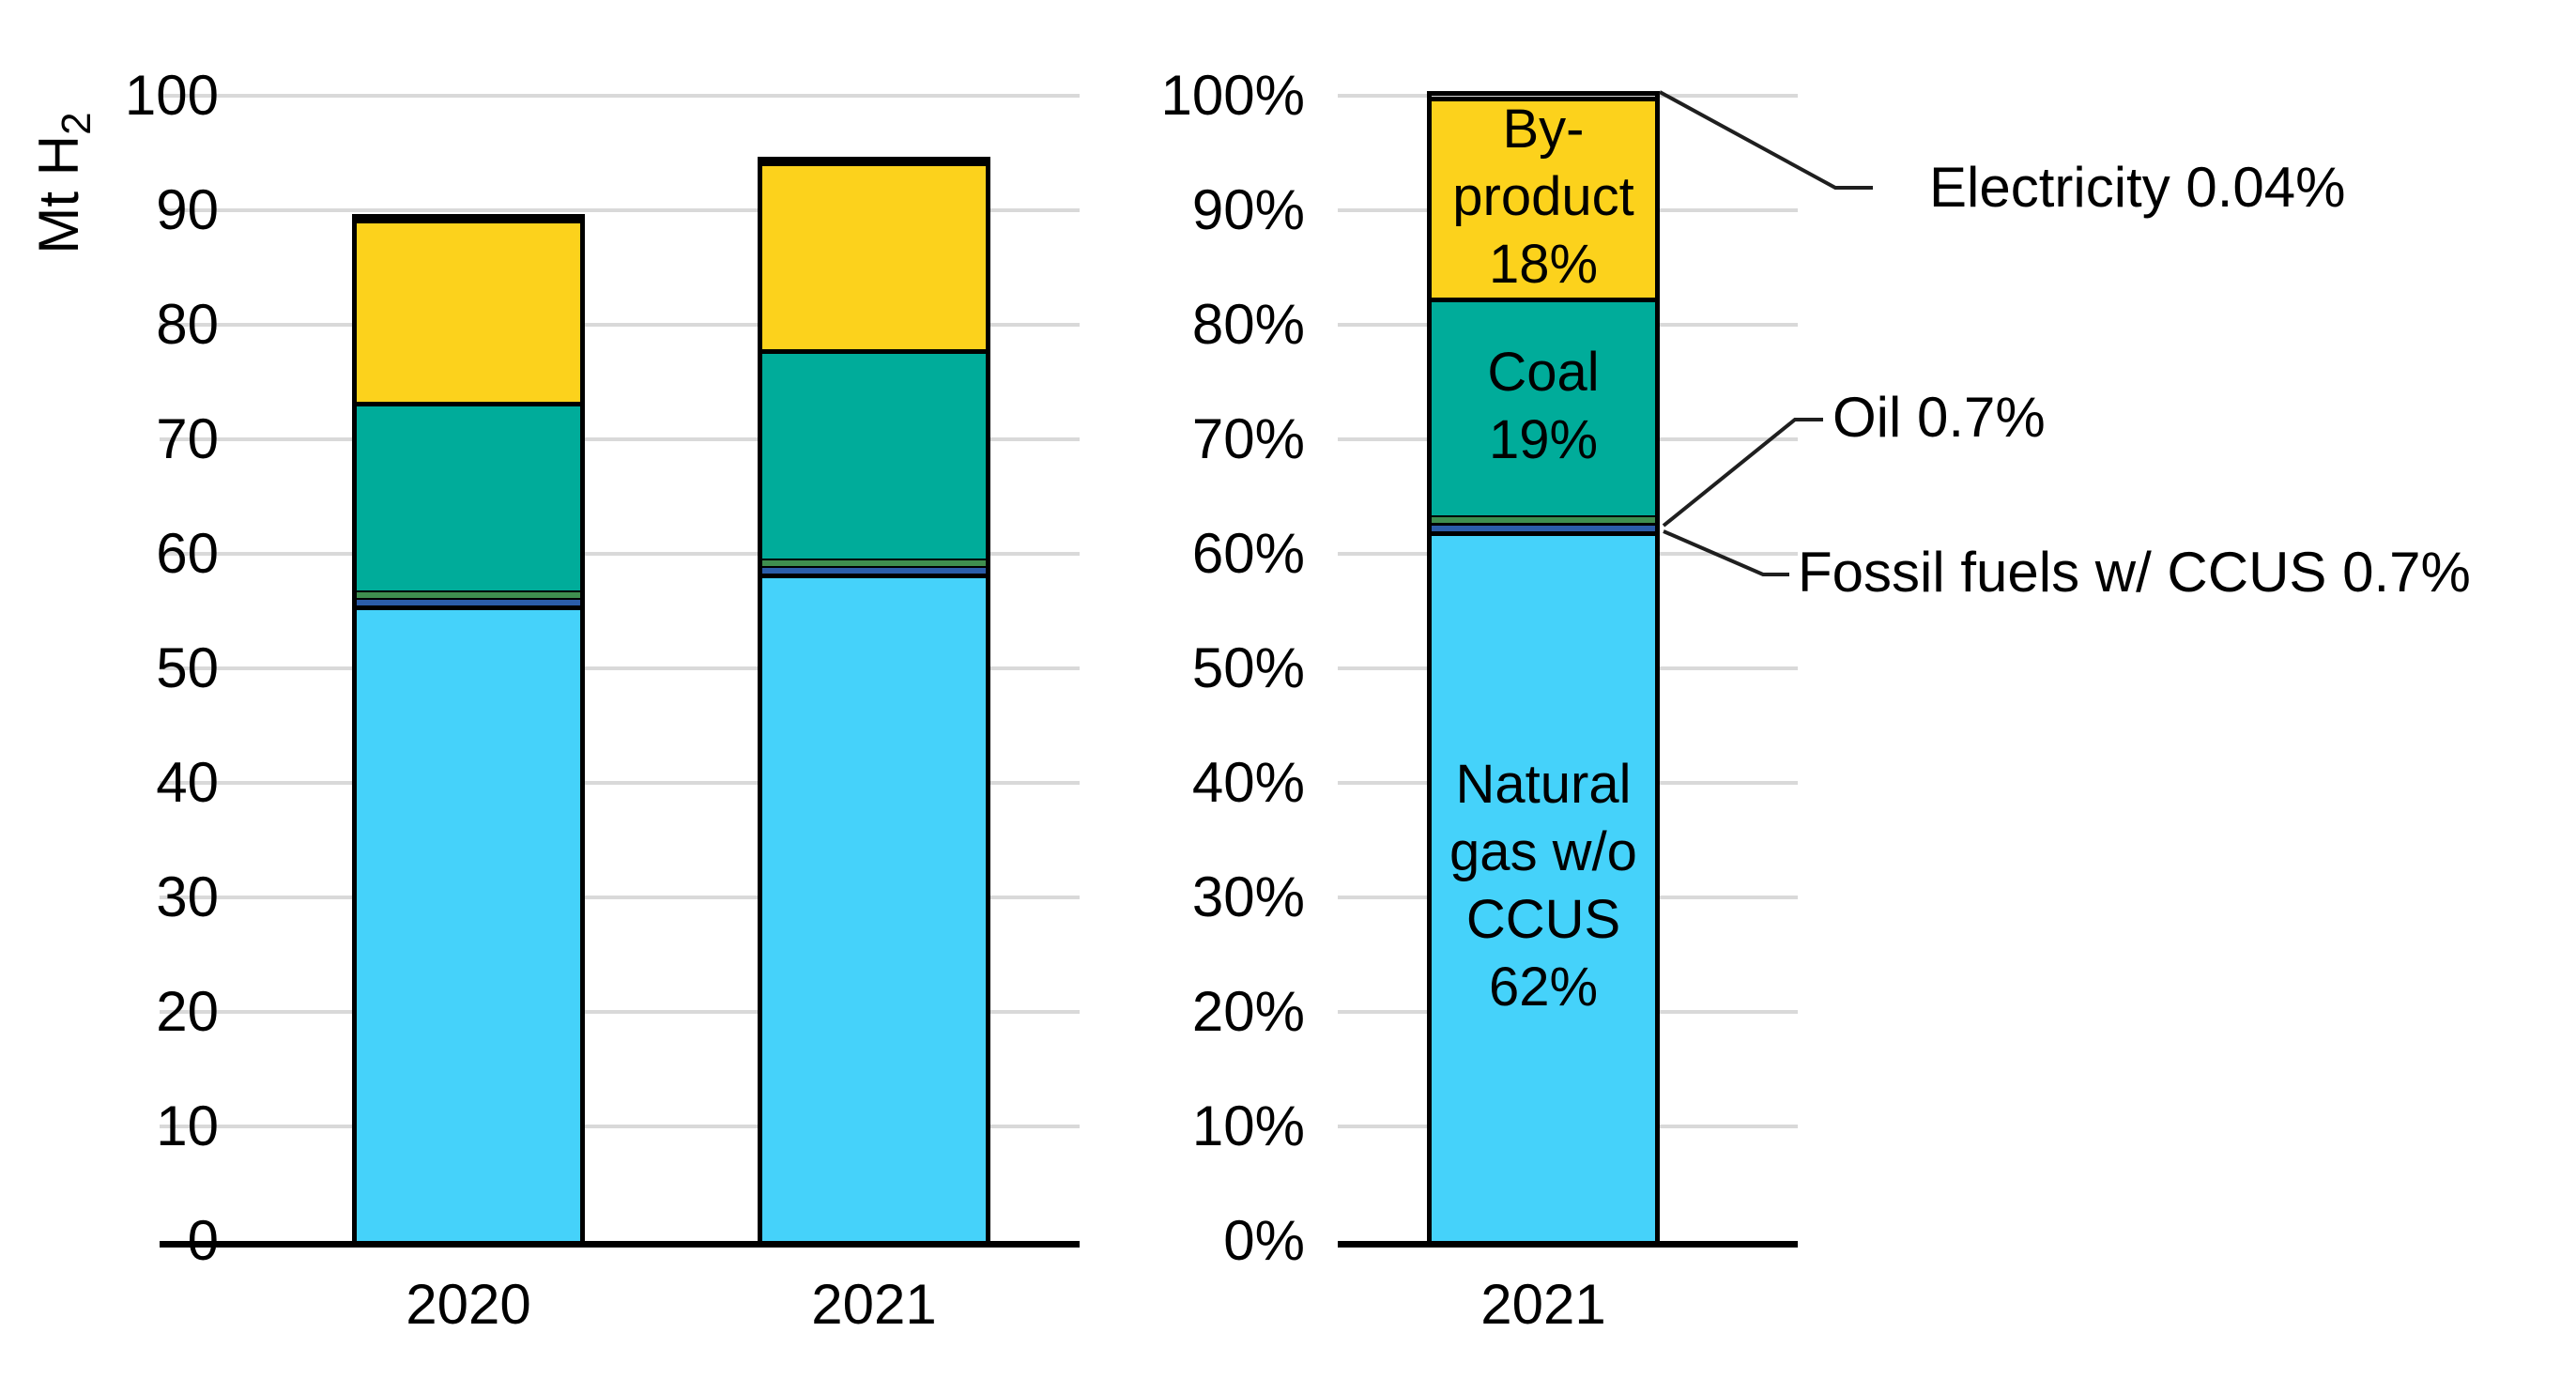 The width and height of the screenshot is (2576, 1378). Describe the element at coordinates (1543, 851) in the screenshot. I see `segment-label-line: gas w/o` at that location.